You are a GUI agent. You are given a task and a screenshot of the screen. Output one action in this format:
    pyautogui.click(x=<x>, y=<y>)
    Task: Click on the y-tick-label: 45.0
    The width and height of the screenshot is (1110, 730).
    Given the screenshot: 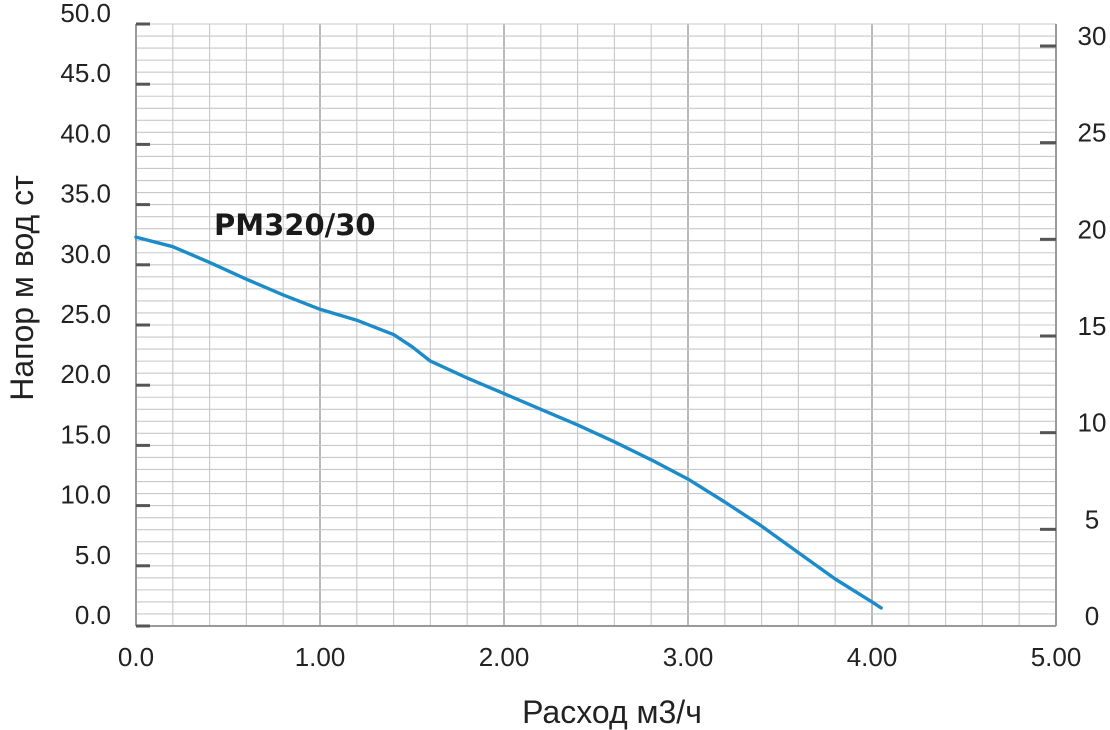 What is the action you would take?
    pyautogui.click(x=85, y=73)
    